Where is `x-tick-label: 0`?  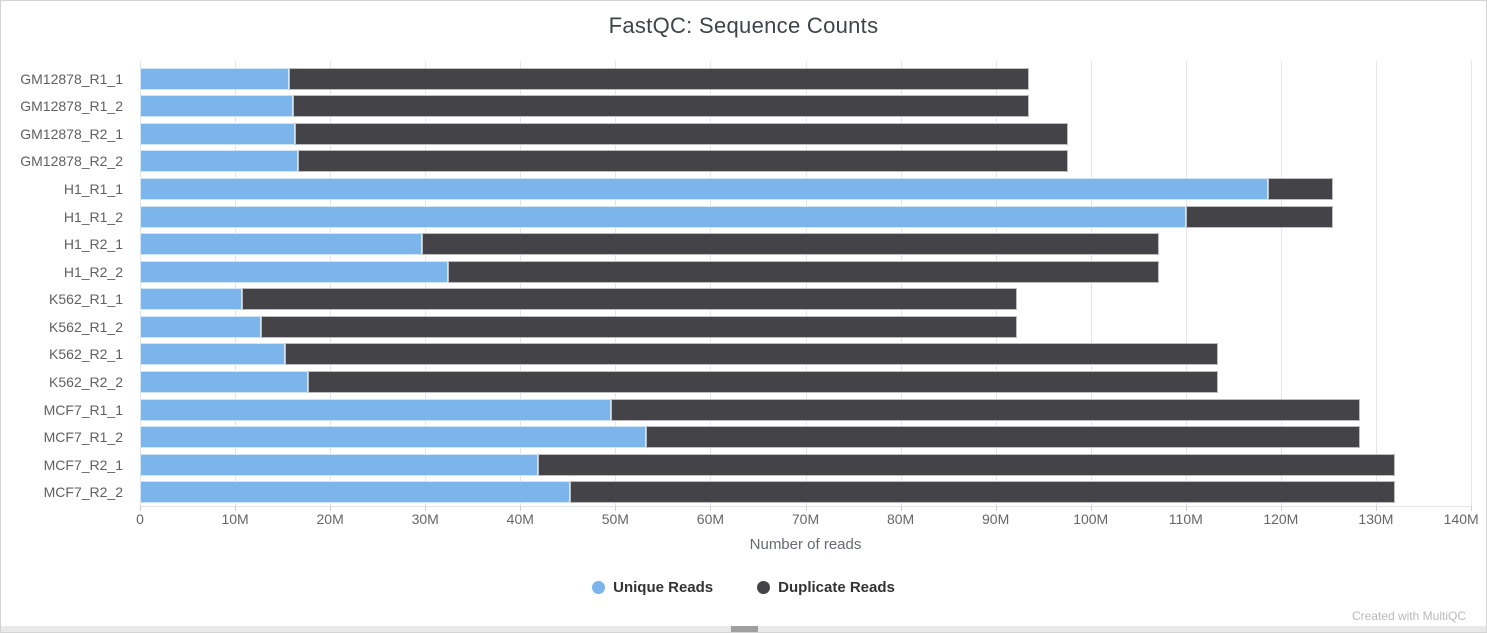 x-tick-label: 0 is located at coordinates (140, 519).